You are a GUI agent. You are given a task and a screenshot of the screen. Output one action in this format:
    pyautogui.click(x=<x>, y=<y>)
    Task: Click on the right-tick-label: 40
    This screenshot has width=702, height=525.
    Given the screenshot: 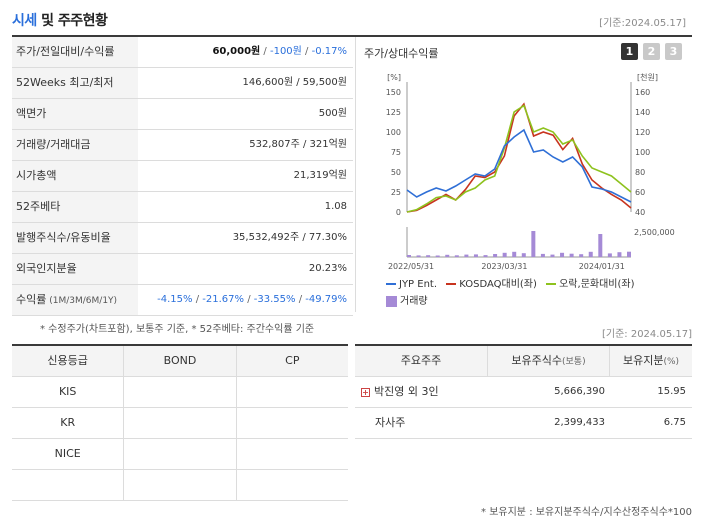 What is the action you would take?
    pyautogui.click(x=640, y=212)
    